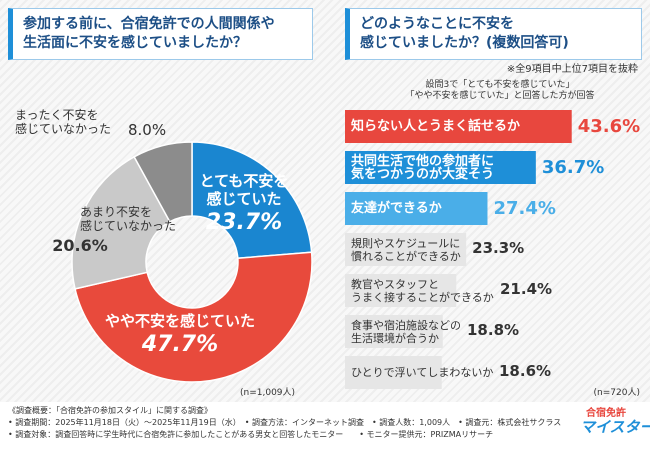  Describe the element at coordinates (80, 245) in the screenshot. I see `slice-value: 20.6%` at that location.